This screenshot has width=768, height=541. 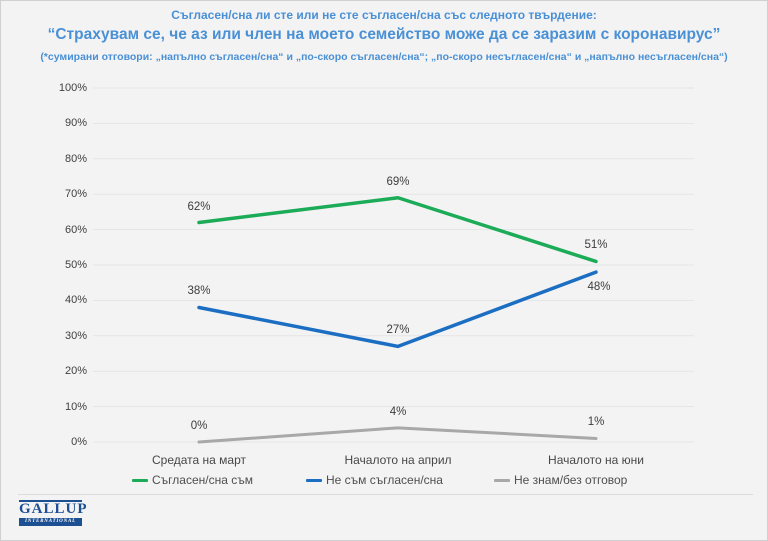 What do you see at coordinates (199, 426) in the screenshot?
I see `data-point-label: 0%` at bounding box center [199, 426].